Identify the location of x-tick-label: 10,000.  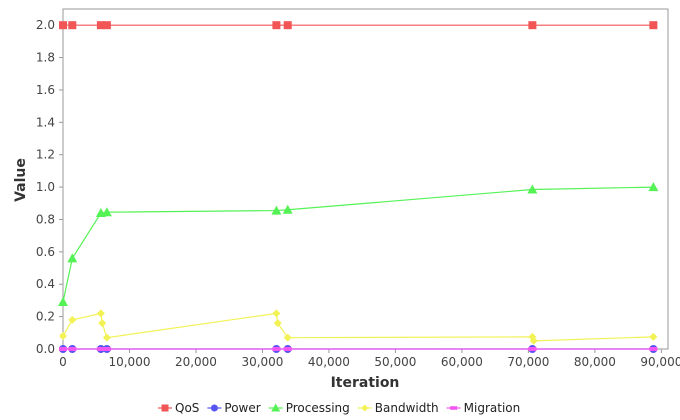
(129, 362).